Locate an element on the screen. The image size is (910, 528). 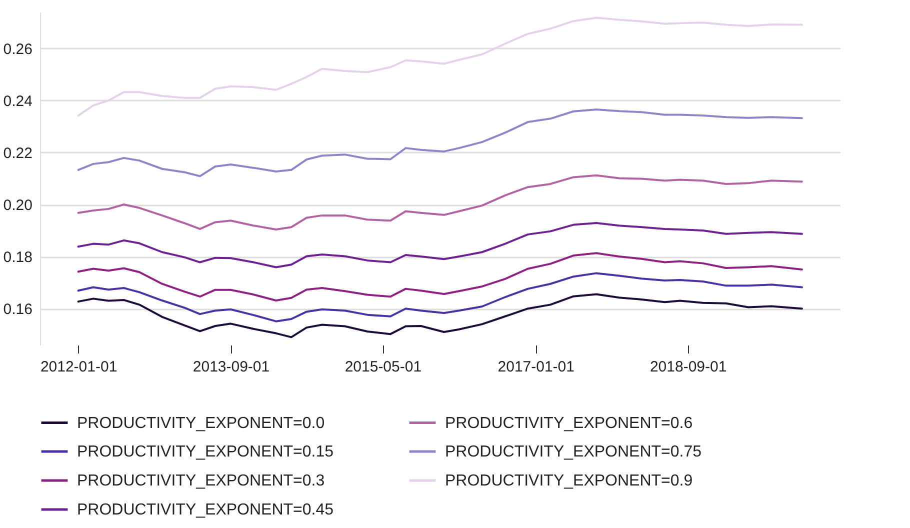
x-tick-label: 2012-01-01 is located at coordinates (79, 367).